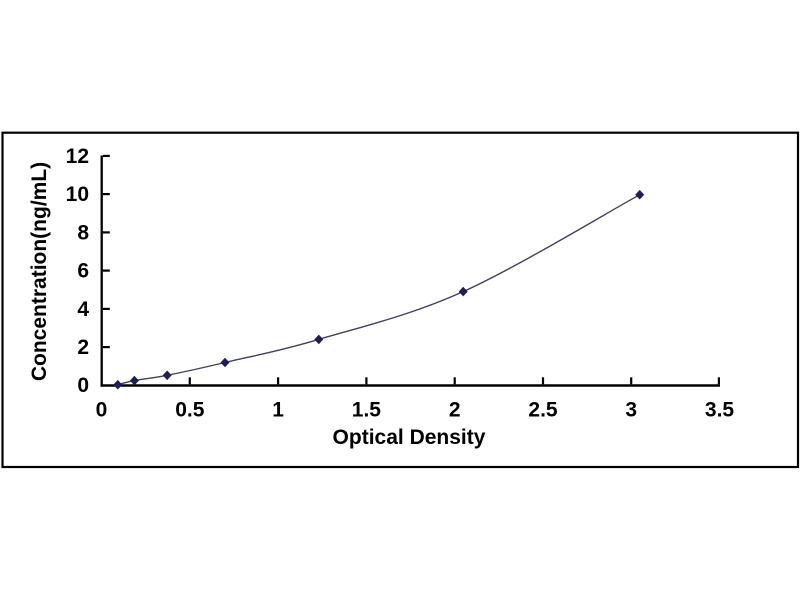 Image resolution: width=800 pixels, height=600 pixels. Describe the element at coordinates (83, 309) in the screenshot. I see `svg-text: 4` at that location.